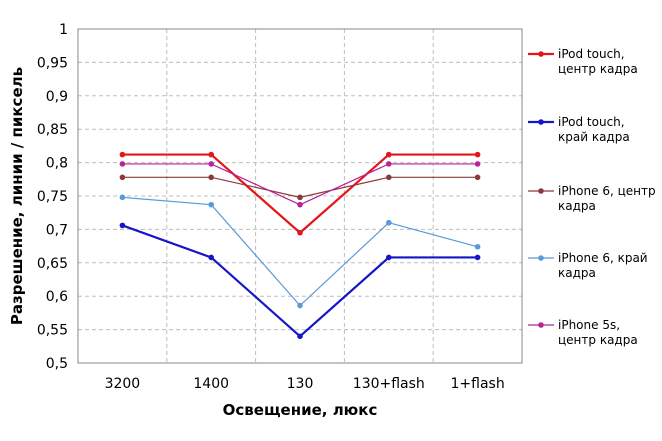 Image resolution: width=662 pixels, height=441 pixels. Describe the element at coordinates (52, 331) in the screenshot. I see `y-tick-label: 0,55` at that location.